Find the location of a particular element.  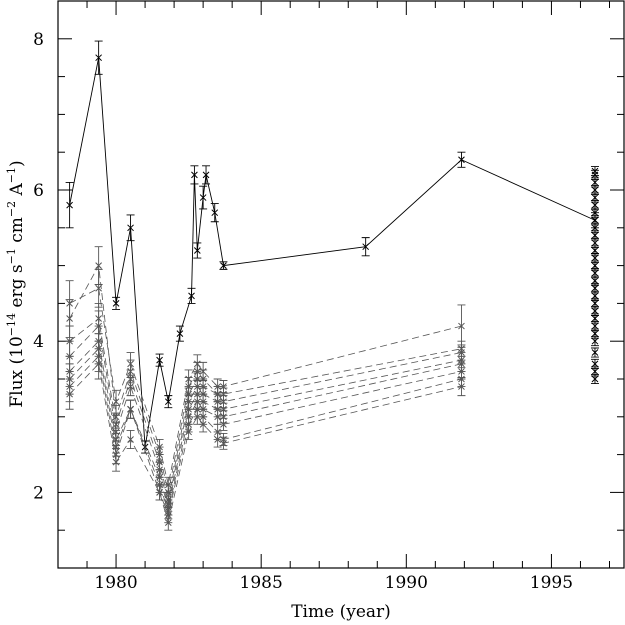

y-tick-label: 4 is located at coordinates (38, 342).